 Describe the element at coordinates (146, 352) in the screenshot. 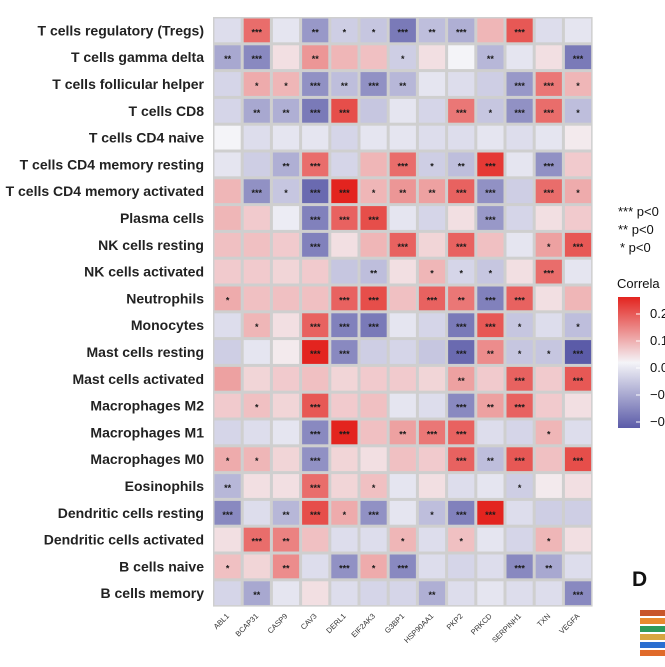

I see `row-label: Mast cells resting` at that location.